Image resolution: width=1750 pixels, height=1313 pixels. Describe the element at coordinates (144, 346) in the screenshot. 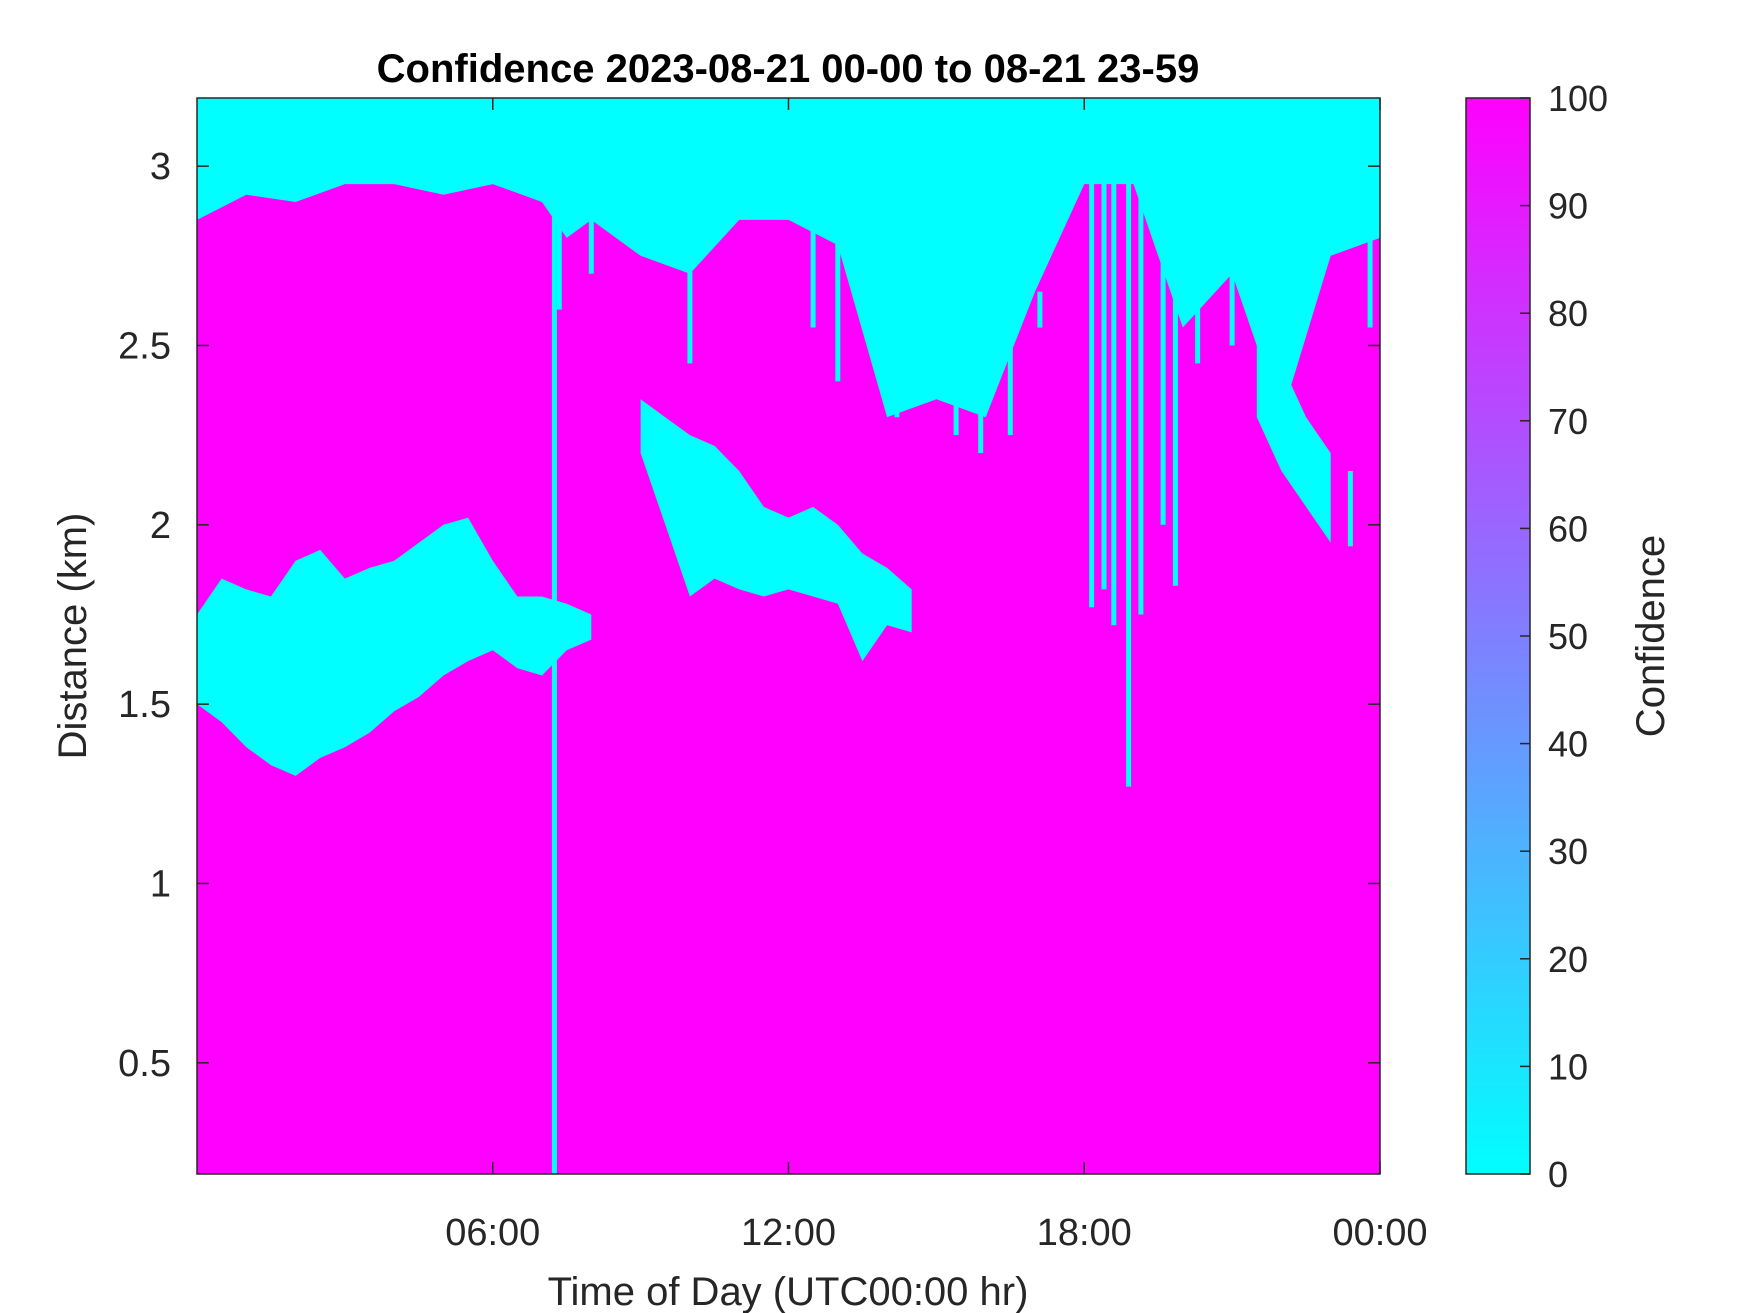

I see `y-tick-label: 2.5` at that location.